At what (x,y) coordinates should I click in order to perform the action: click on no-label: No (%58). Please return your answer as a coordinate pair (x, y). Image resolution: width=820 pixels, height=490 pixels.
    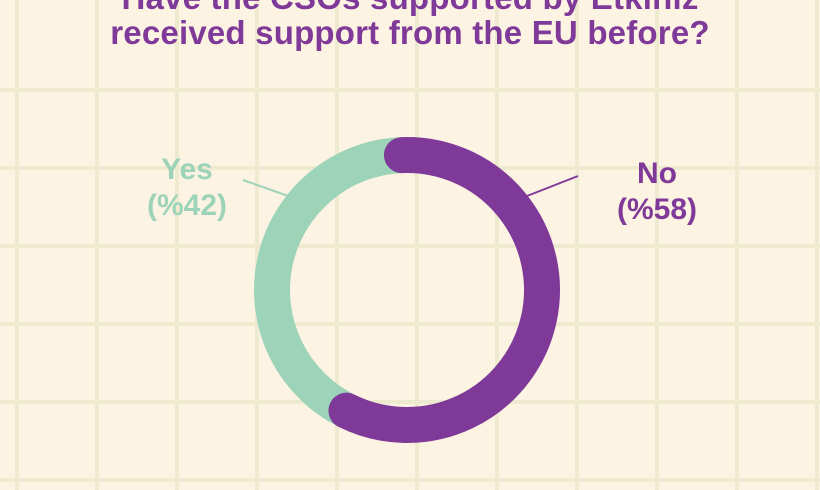
    Looking at the image, I should click on (657, 192).